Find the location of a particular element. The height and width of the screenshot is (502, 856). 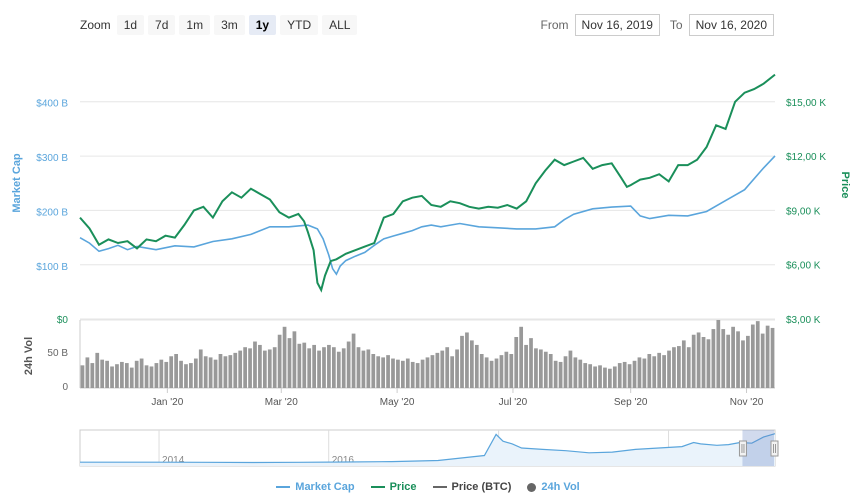

x-axis-tick-label: Sep '20 is located at coordinates (631, 402).